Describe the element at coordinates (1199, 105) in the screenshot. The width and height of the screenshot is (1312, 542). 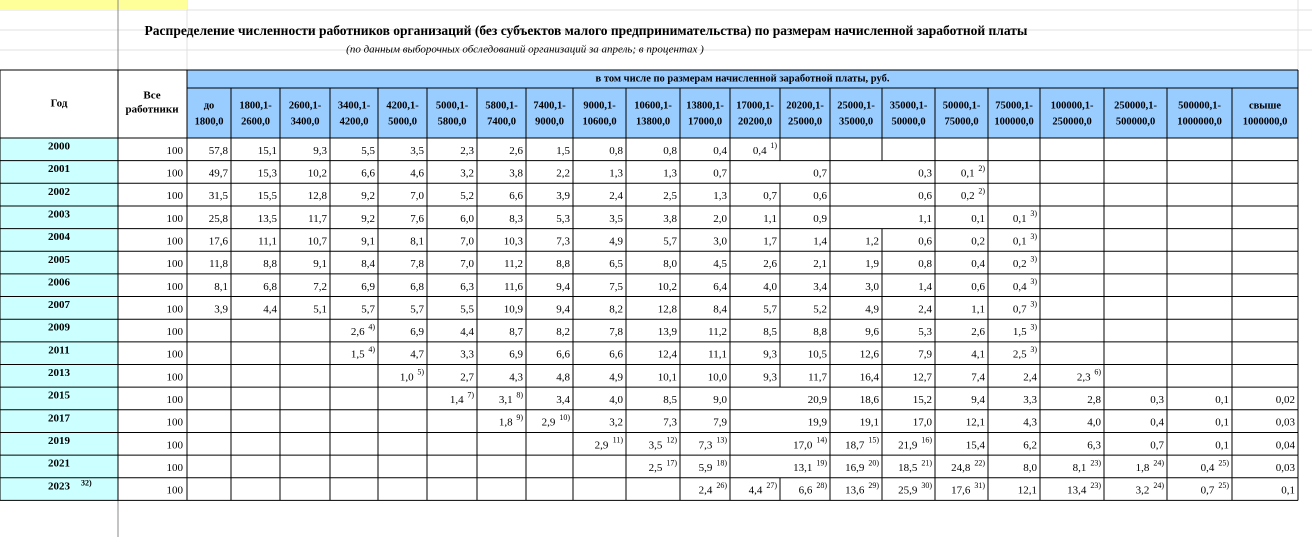
I see `column-header: 500000,1-` at that location.